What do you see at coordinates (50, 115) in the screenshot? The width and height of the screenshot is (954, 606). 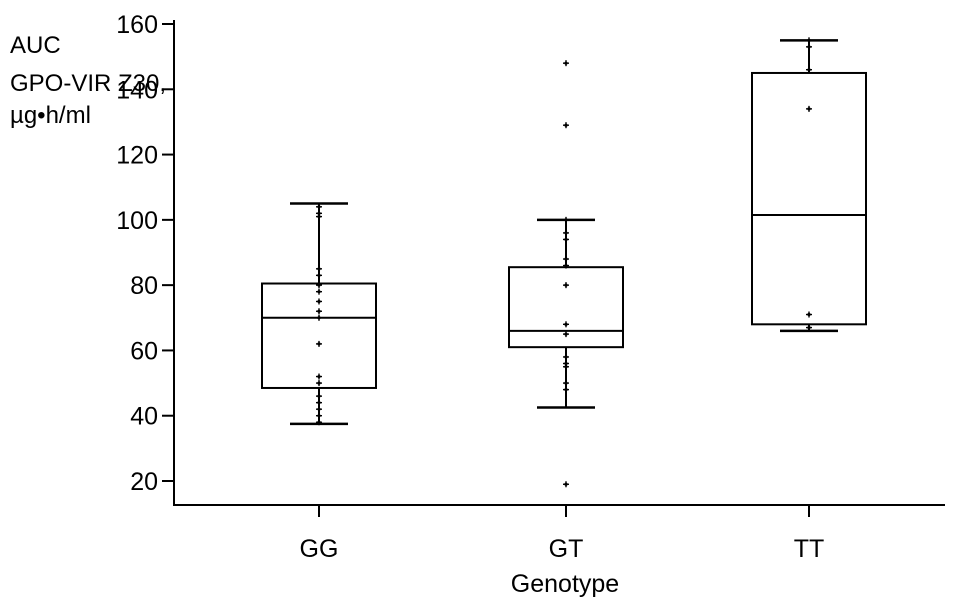 I see `y-axis-title-line-3: µg•h/ml` at bounding box center [50, 115].